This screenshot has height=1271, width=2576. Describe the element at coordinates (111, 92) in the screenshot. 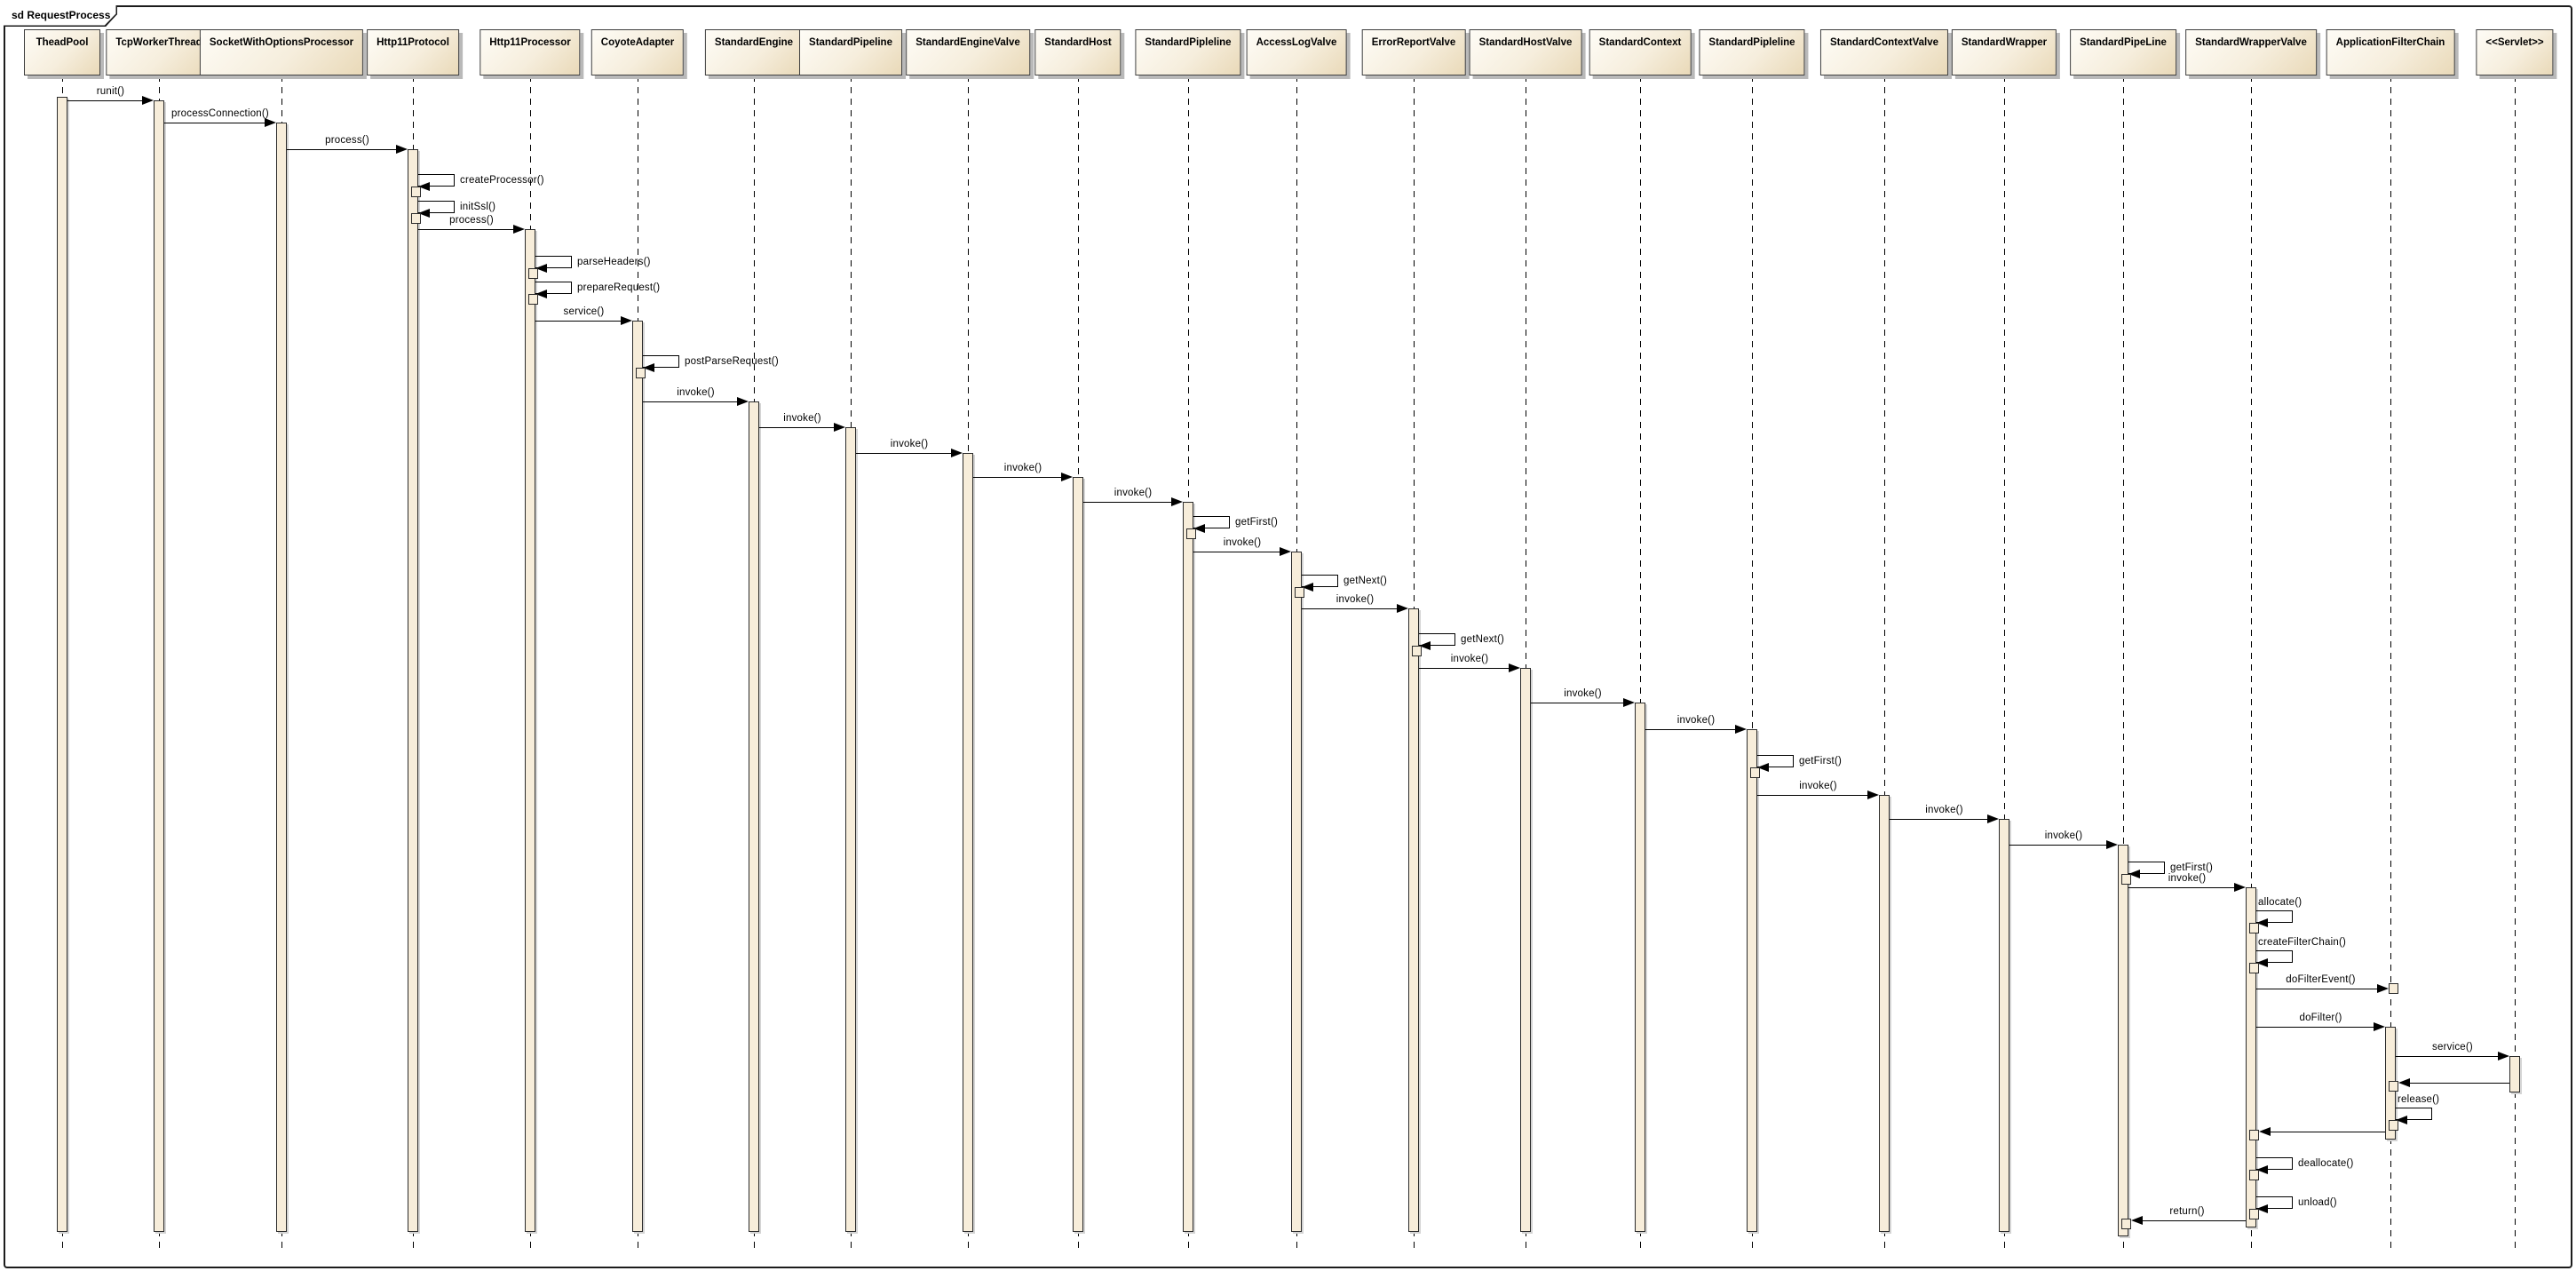

I see `message-label: runit()` at that location.